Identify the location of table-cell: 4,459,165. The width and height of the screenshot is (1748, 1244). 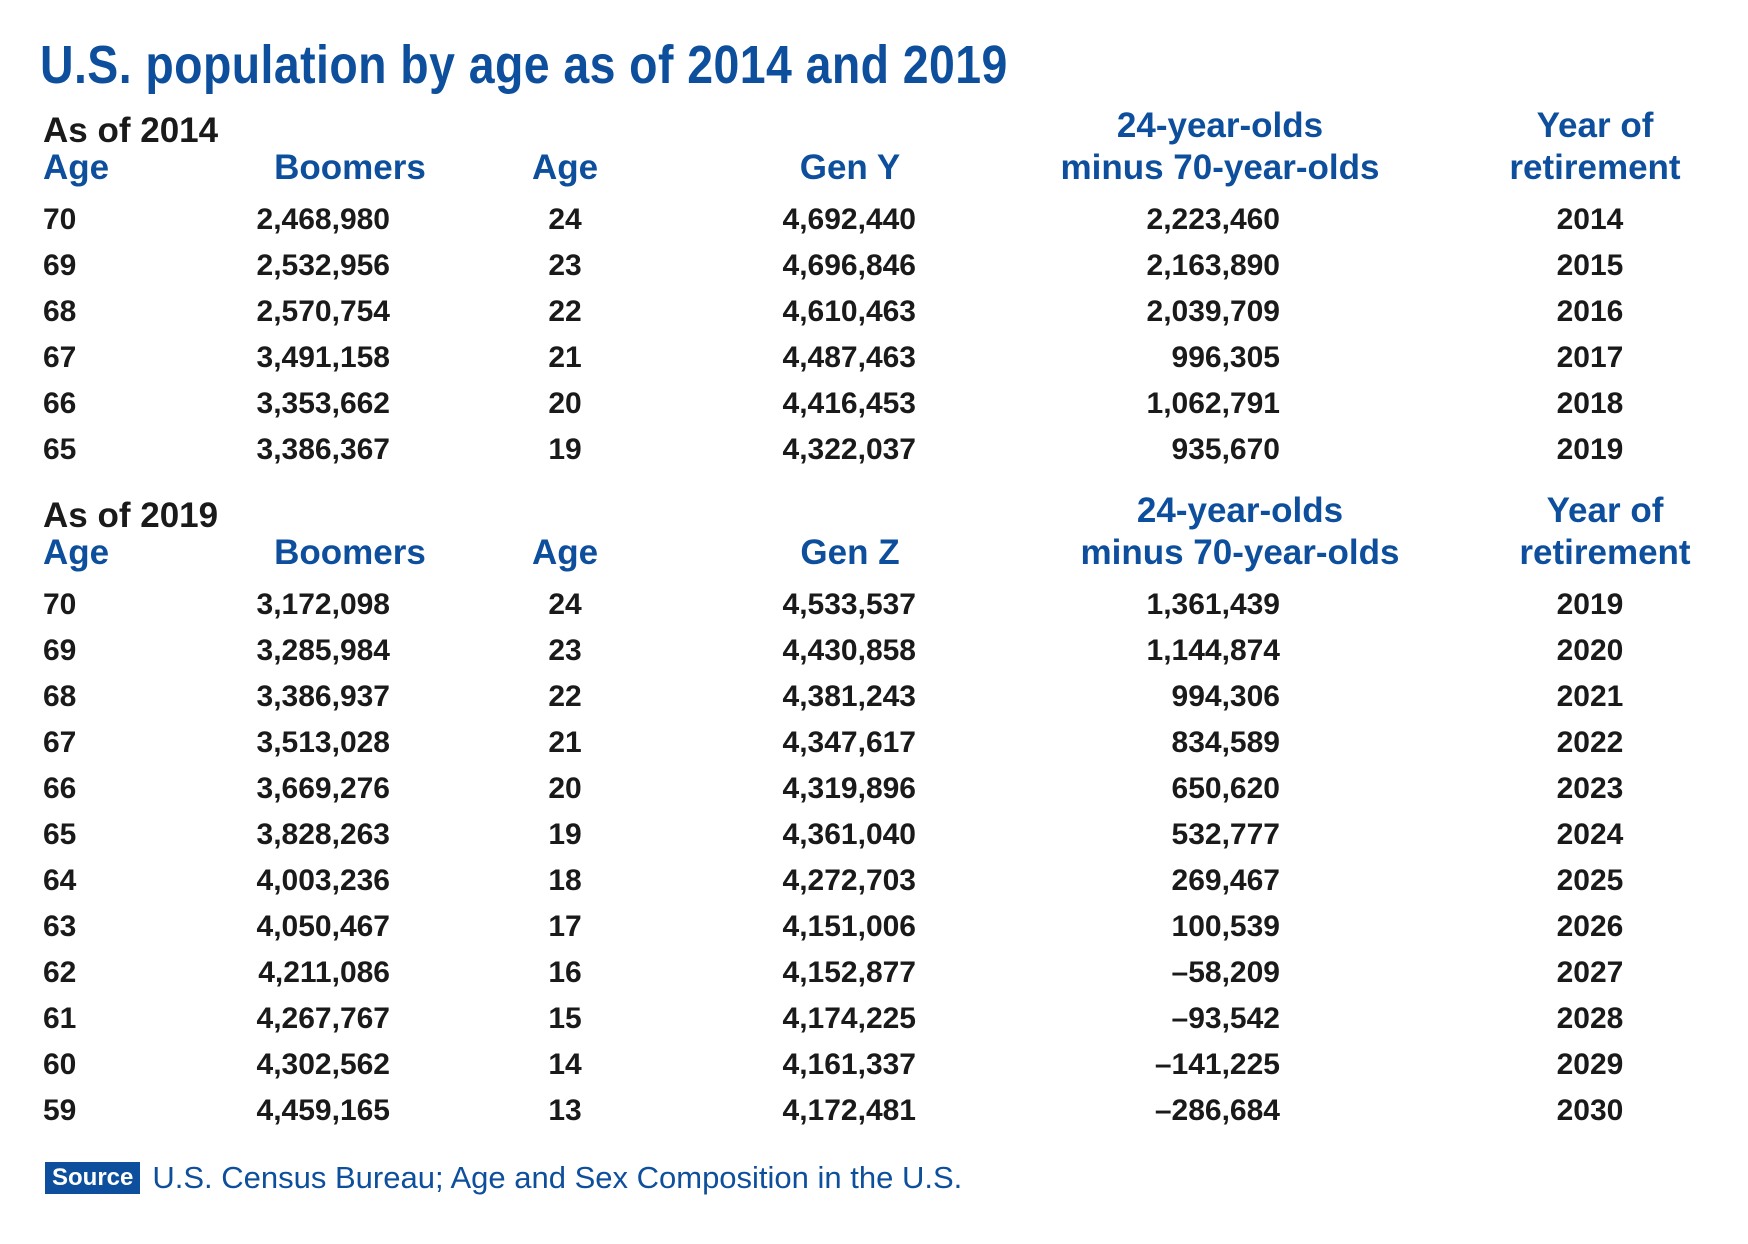
(323, 1110).